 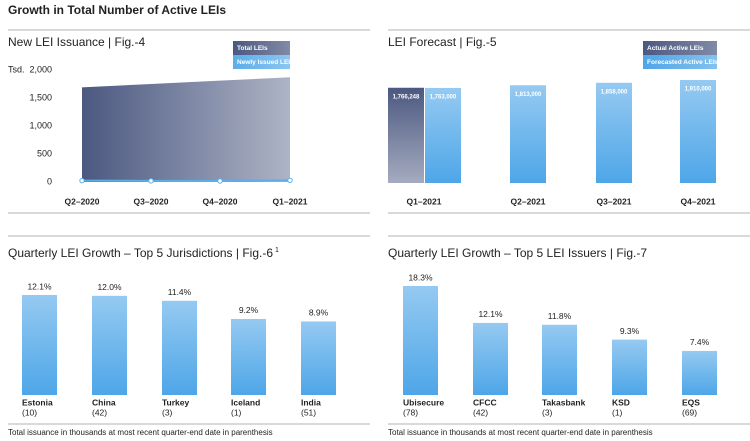 What do you see at coordinates (176, 402) in the screenshot?
I see `x-tick-label: Turkey` at bounding box center [176, 402].